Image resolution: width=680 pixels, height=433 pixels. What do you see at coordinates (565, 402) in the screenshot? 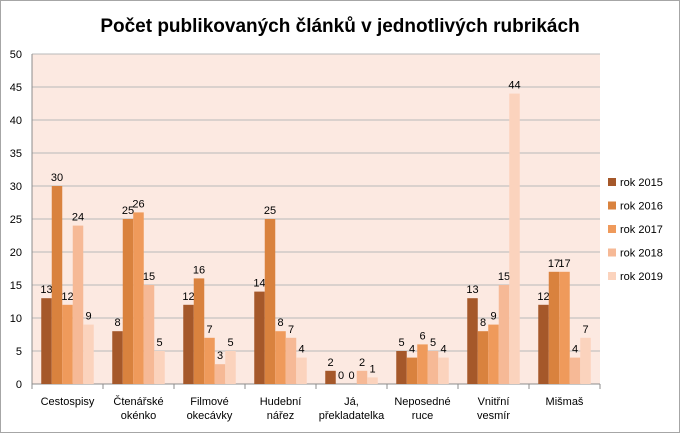
I see `x-tick-label: Mišmaš` at bounding box center [565, 402].